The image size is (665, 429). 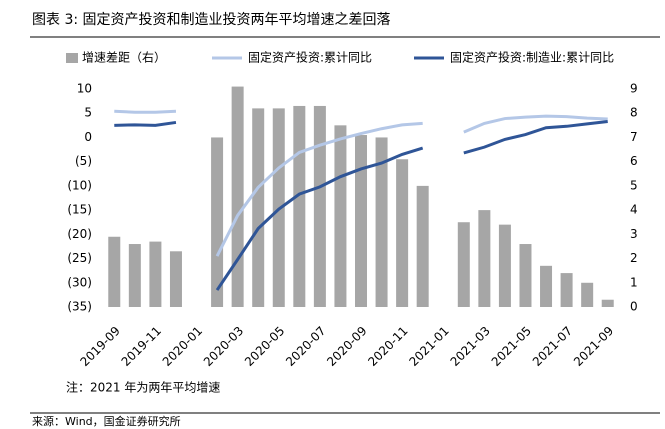 I want to click on legend-label: 固定资产投资:制造业:累计同比, so click(x=532, y=57).